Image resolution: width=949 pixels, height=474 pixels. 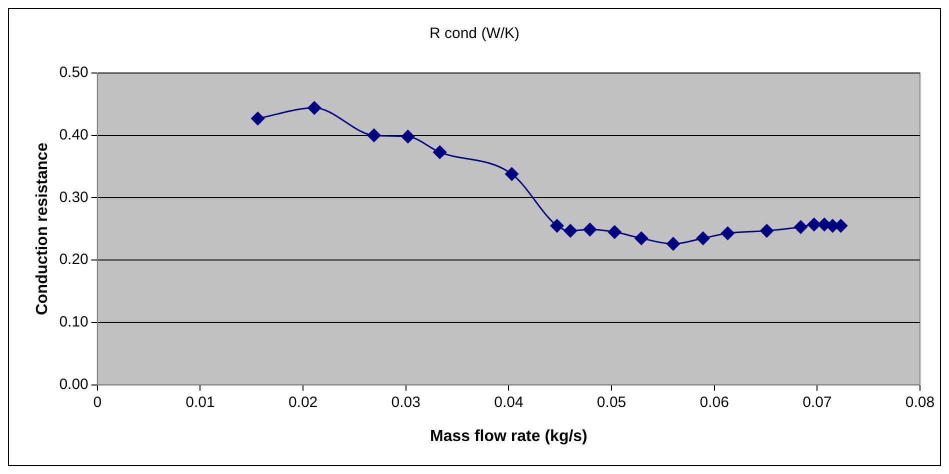 I want to click on chart-title: R cond (W/K), so click(x=474, y=33).